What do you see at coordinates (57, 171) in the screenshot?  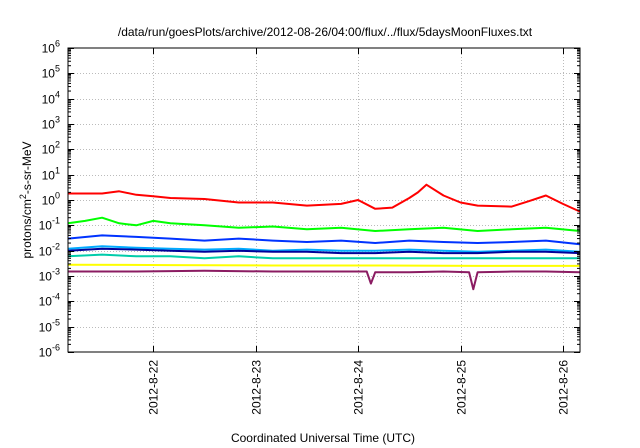 I see `y-tick-label-exponent: 1` at bounding box center [57, 171].